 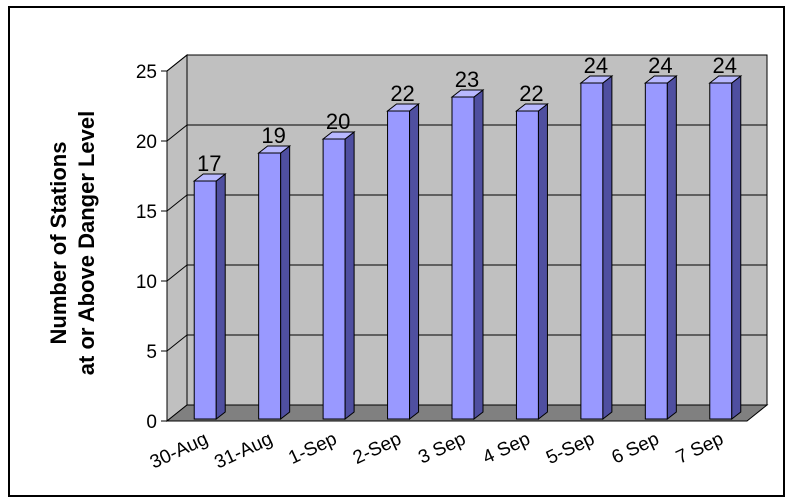 What do you see at coordinates (312, 448) in the screenshot?
I see `x-tick-label: 1-Sep` at bounding box center [312, 448].